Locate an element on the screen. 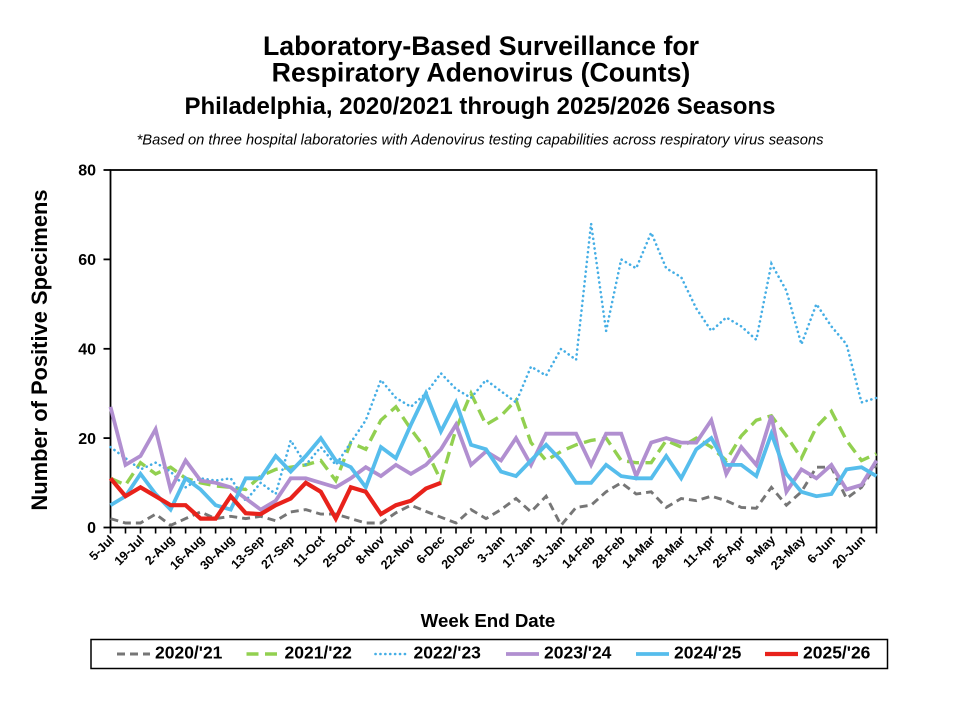 This screenshot has height=720, width=960. svg-text: 20 is located at coordinates (87, 439).